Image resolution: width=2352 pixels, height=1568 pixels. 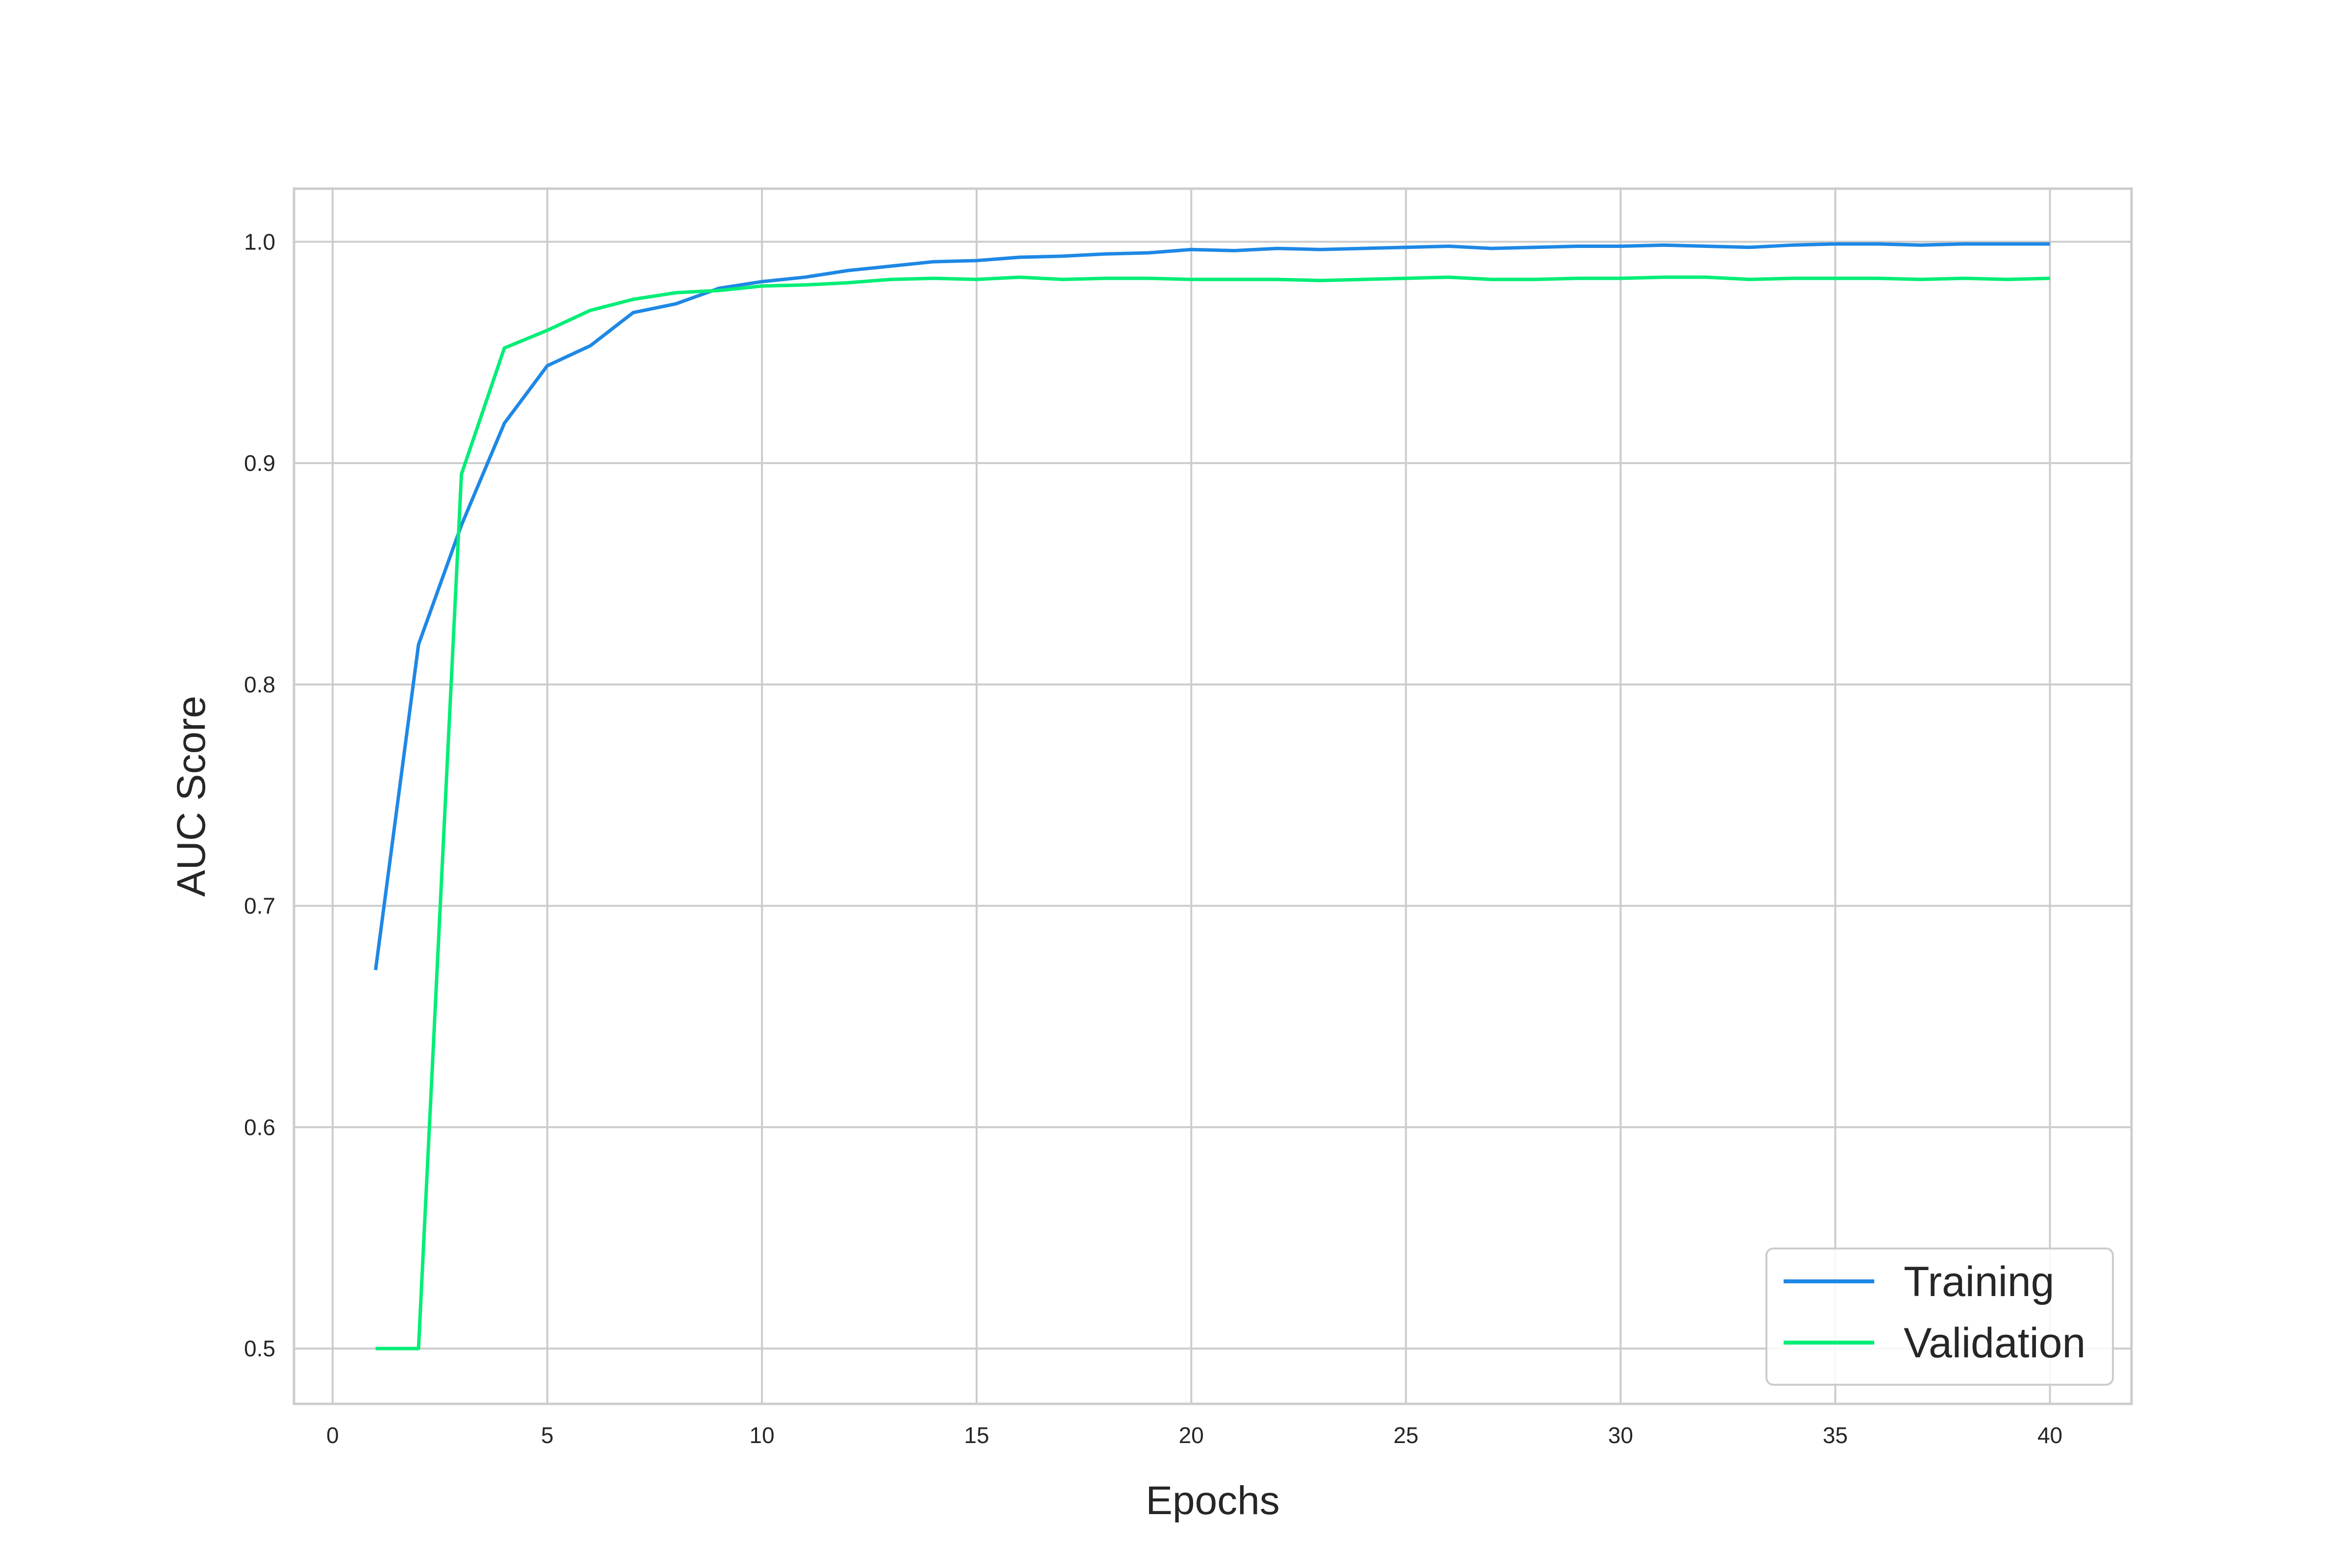 I want to click on legend: Training Validation, so click(x=1939, y=1317).